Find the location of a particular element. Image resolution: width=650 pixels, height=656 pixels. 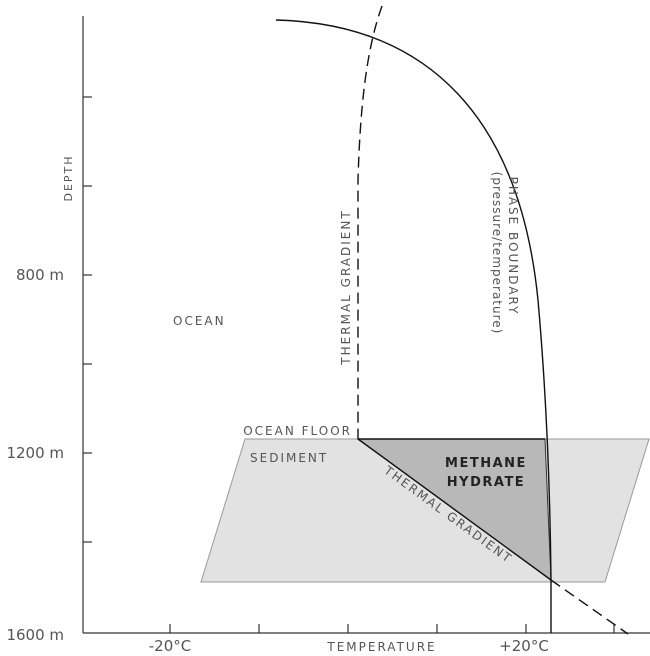

thermal-gradient-extension-line is located at coordinates (589, 607).